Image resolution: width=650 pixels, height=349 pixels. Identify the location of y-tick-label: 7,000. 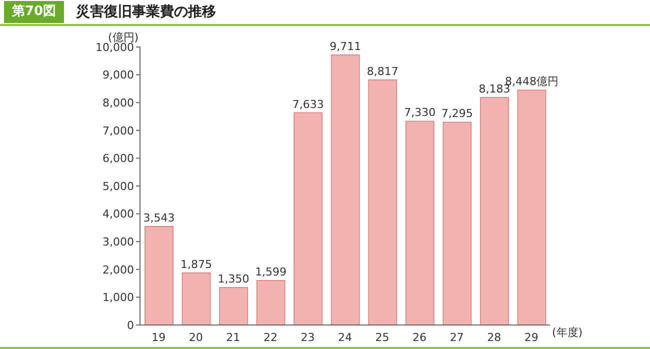
(118, 131).